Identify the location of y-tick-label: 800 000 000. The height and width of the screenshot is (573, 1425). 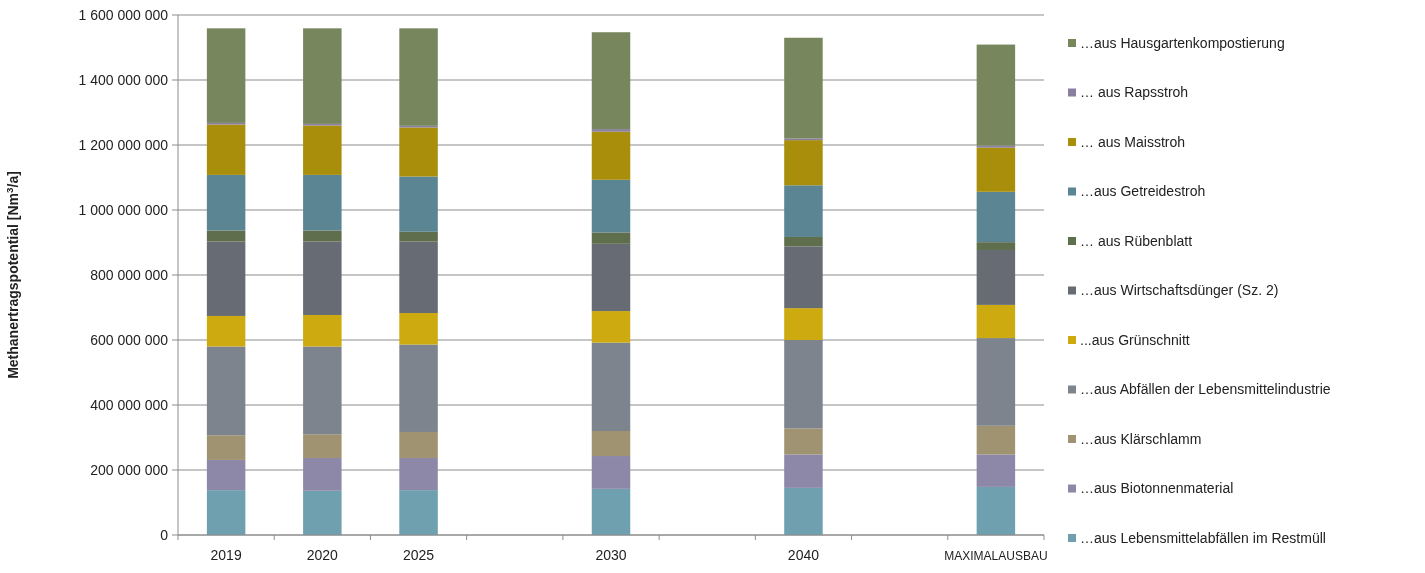
(129, 274).